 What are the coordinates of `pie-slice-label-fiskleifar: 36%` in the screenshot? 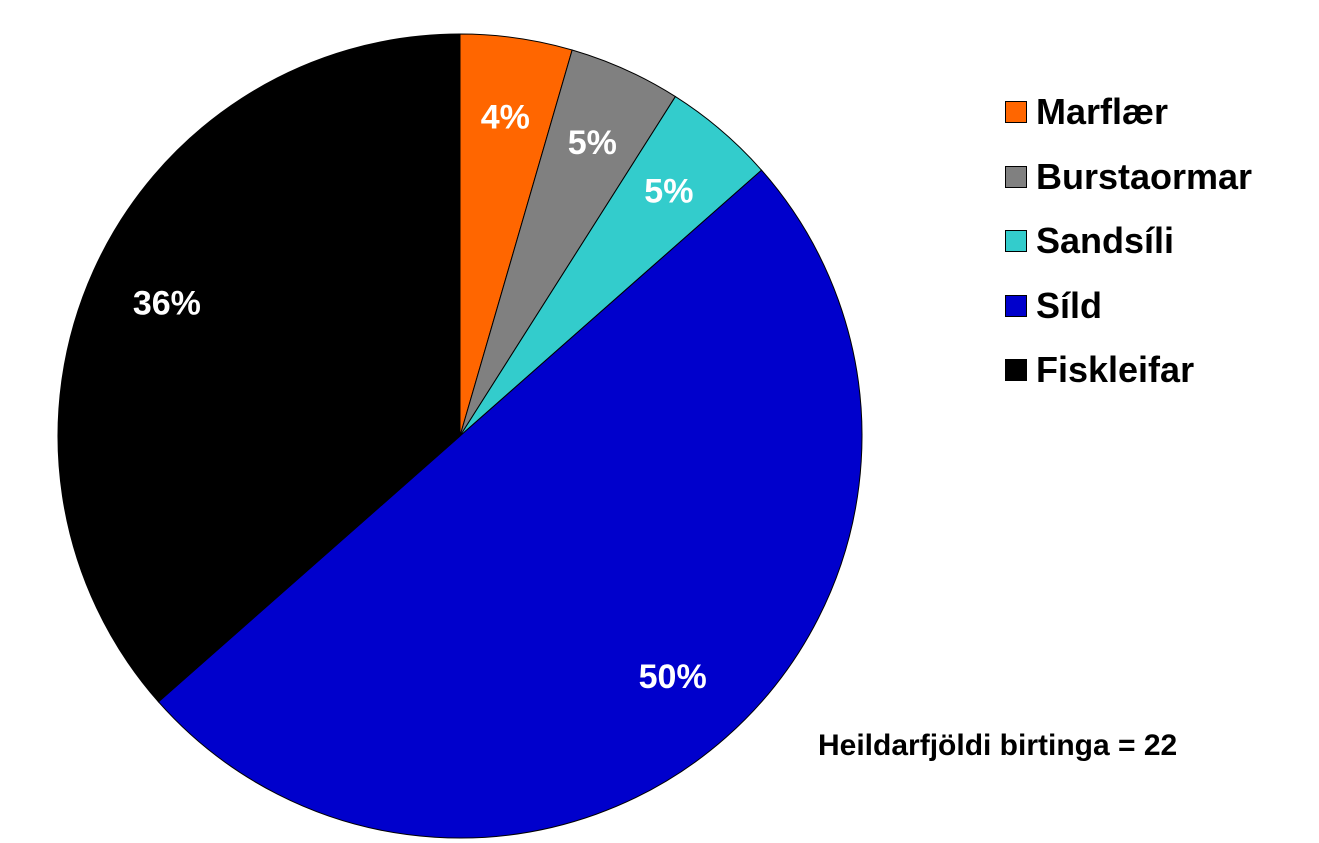 It's located at (167, 304).